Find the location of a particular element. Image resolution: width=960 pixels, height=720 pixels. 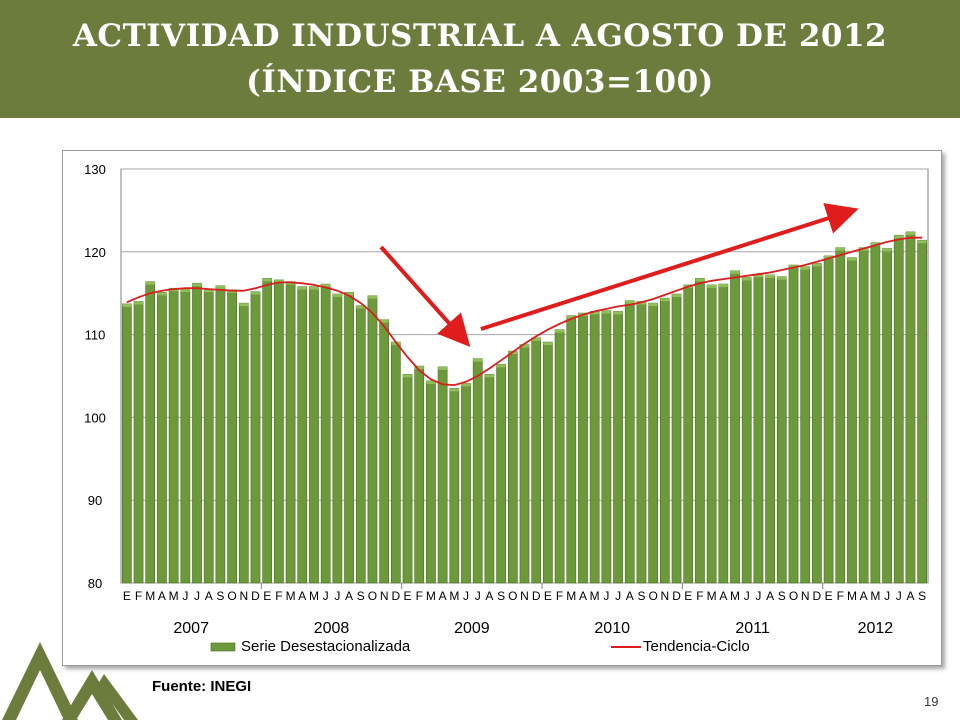

legend-swatch-bars is located at coordinates (223, 647).